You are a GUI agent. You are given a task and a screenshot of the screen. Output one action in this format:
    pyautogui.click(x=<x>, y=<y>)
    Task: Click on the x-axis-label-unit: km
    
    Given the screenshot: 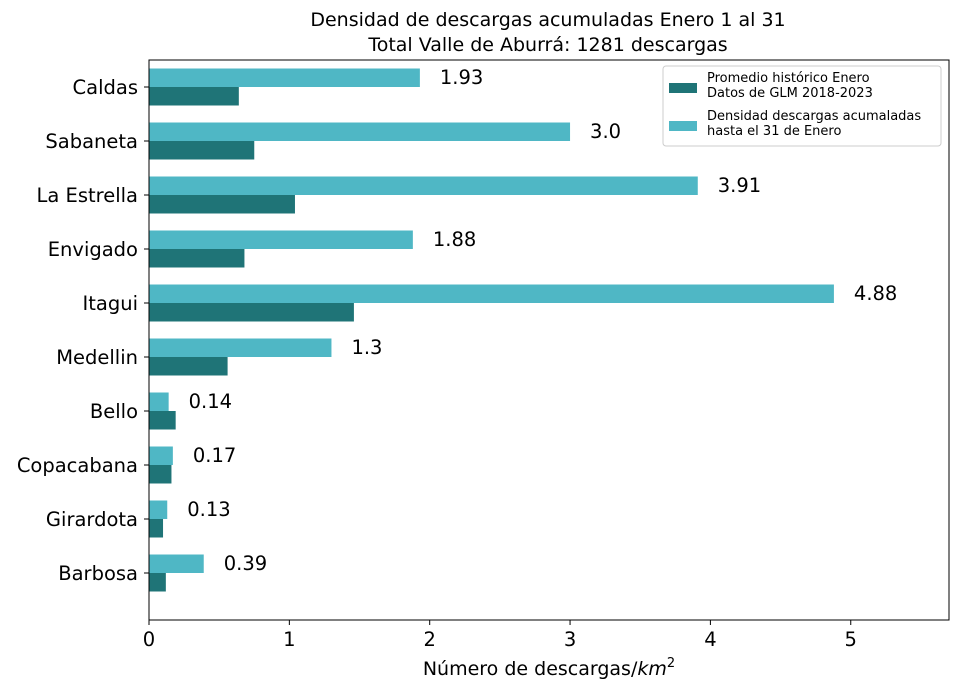 What is the action you would take?
    pyautogui.click(x=652, y=669)
    